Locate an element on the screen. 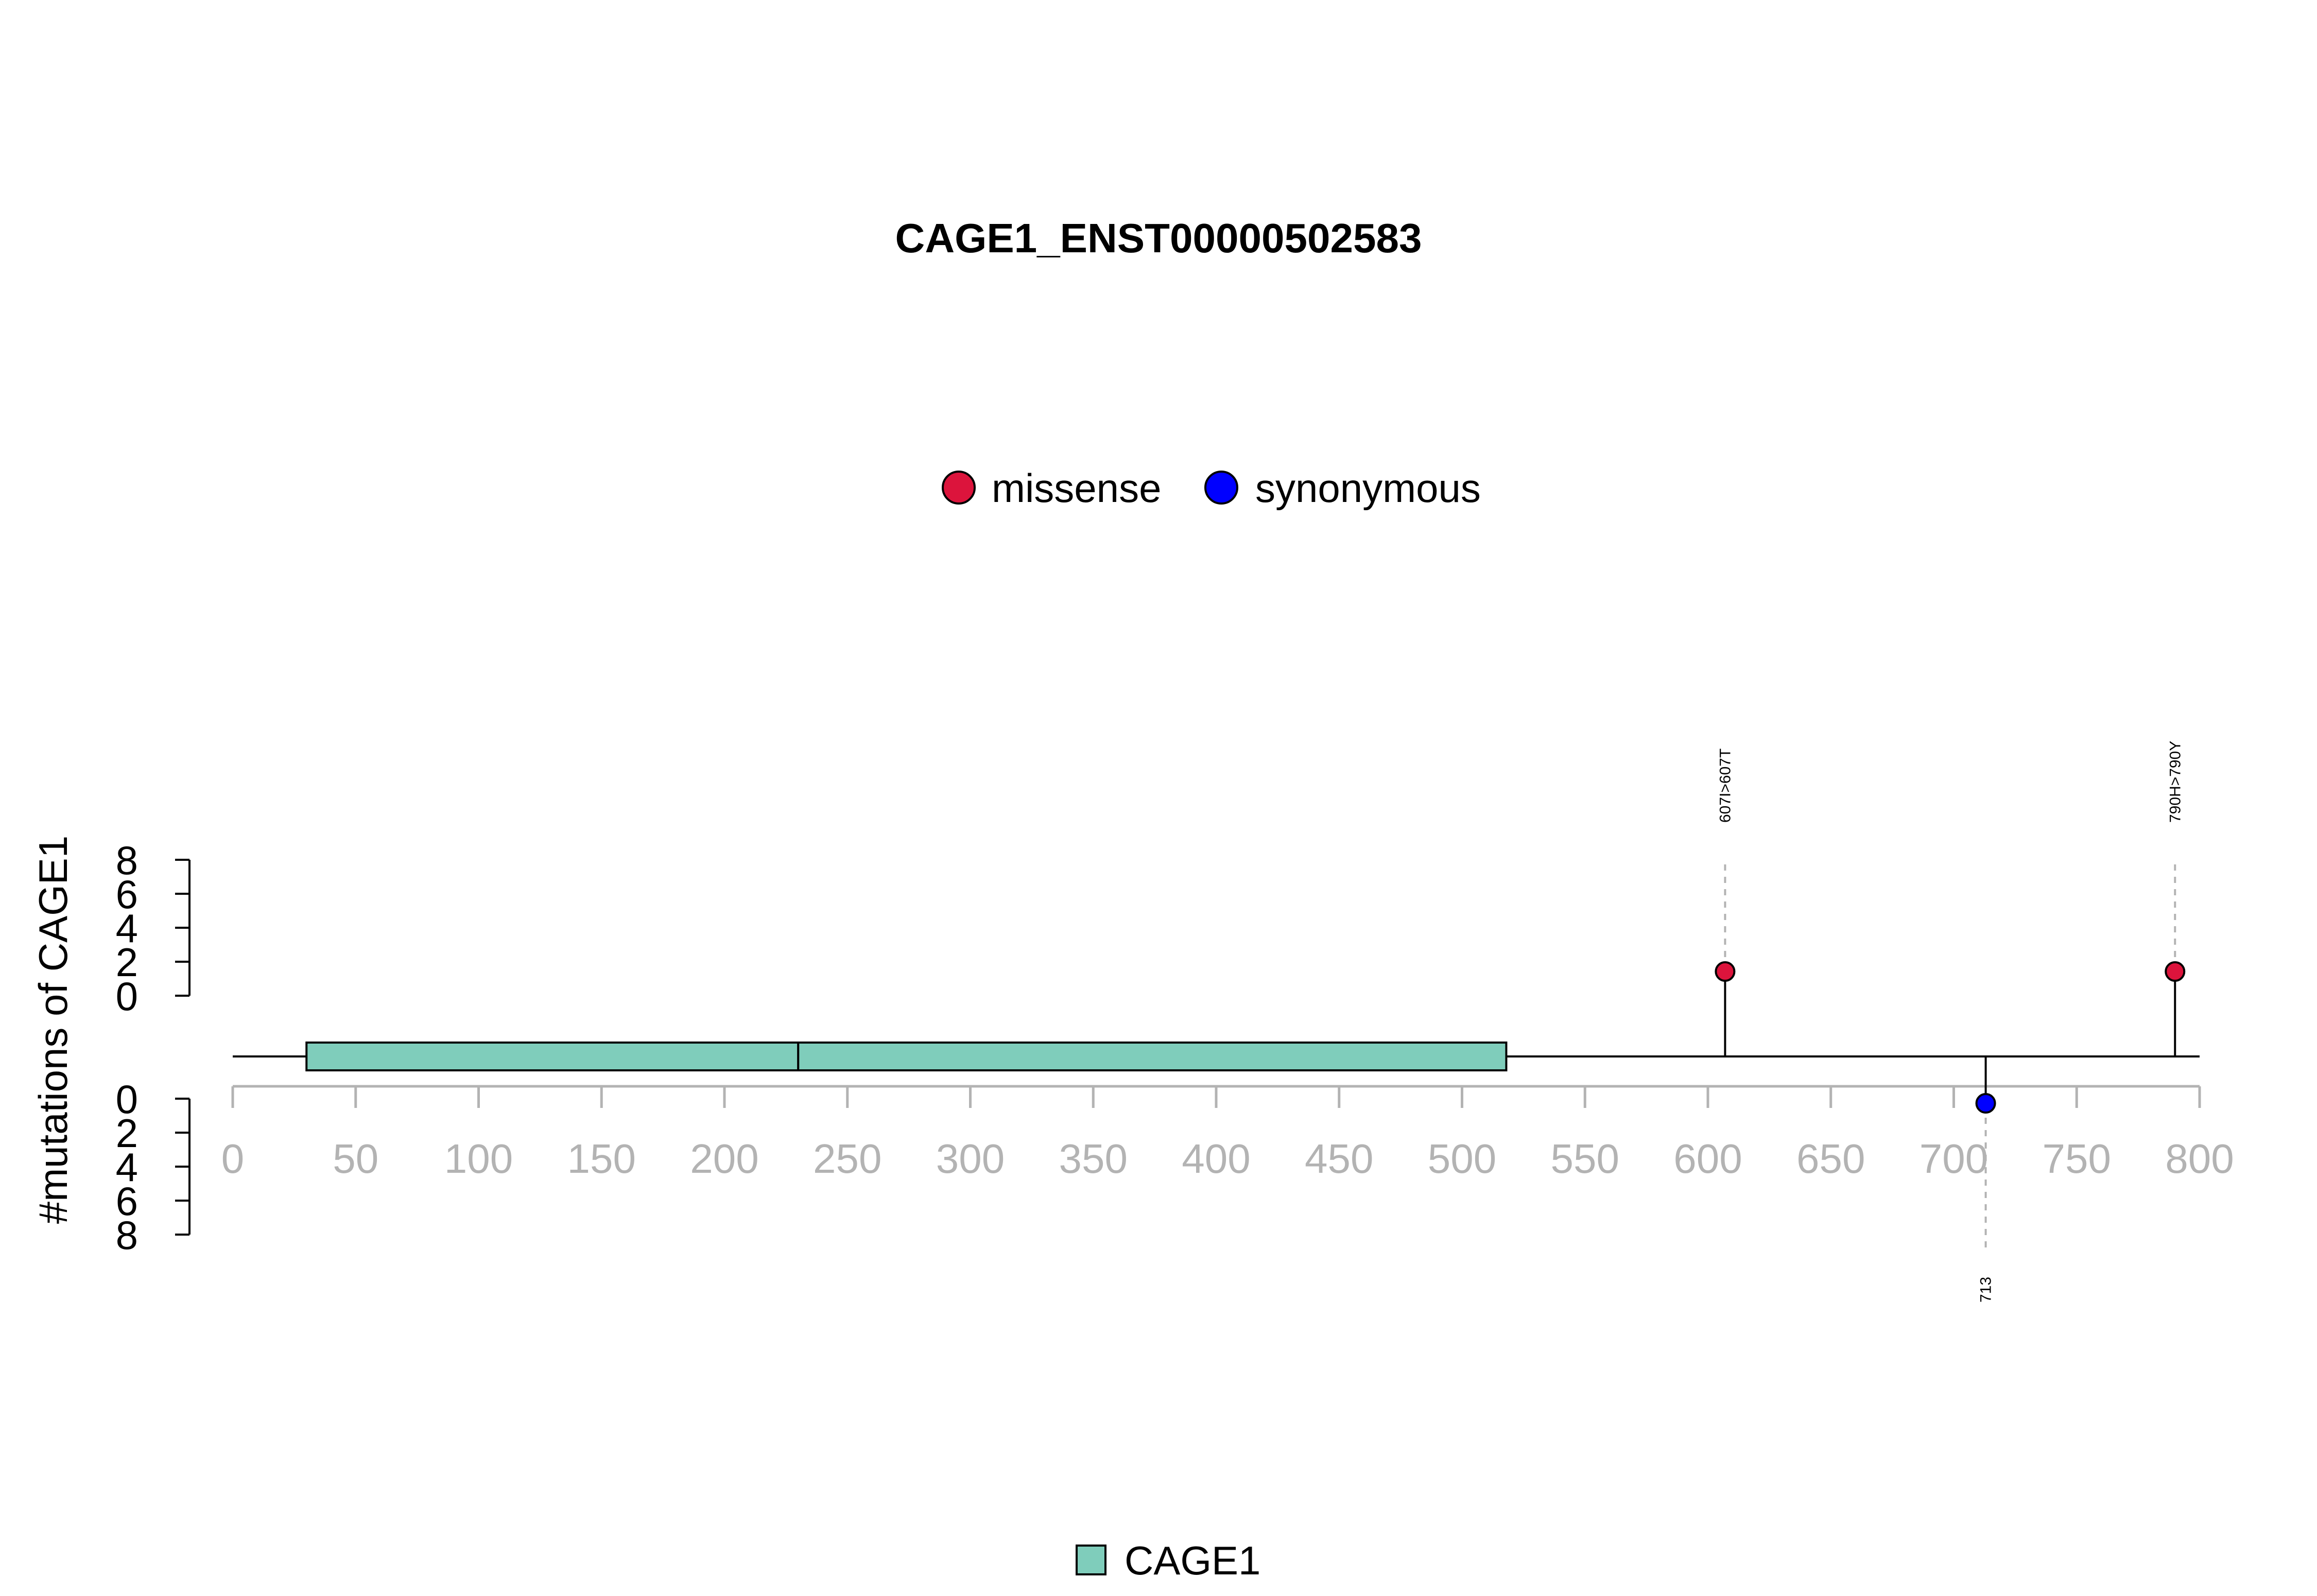 This screenshot has height=1596, width=2317. x-tick-label: 150 is located at coordinates (601, 1159).